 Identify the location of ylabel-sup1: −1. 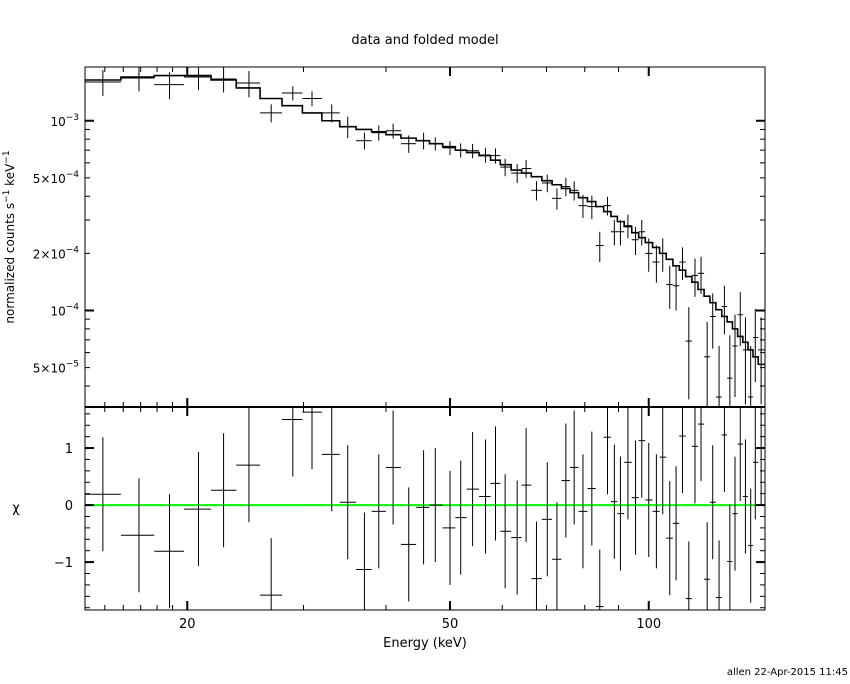
(7, 196).